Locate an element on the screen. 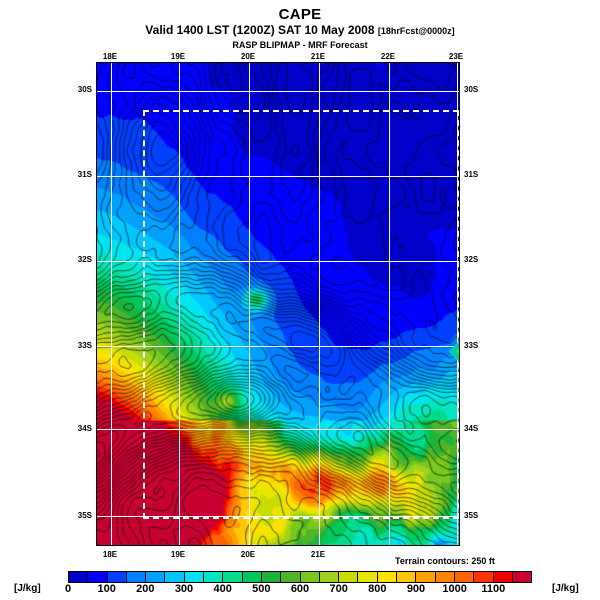 This screenshot has height=600, width=600. axis-top-label-1: 19E is located at coordinates (178, 56).